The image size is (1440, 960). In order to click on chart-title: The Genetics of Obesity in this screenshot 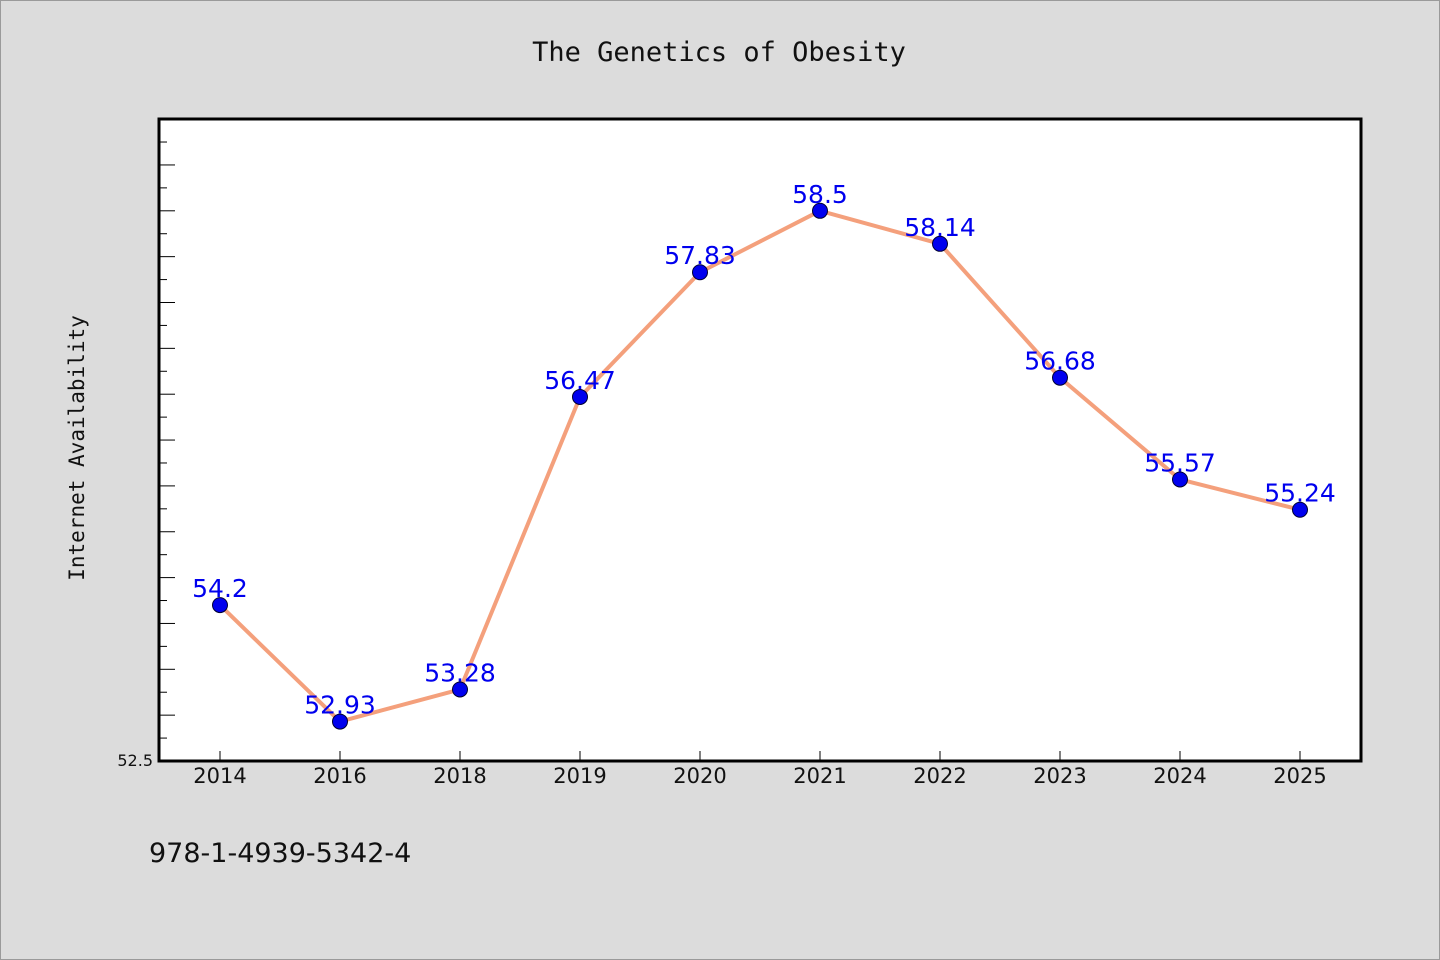, I will do `click(719, 52)`.